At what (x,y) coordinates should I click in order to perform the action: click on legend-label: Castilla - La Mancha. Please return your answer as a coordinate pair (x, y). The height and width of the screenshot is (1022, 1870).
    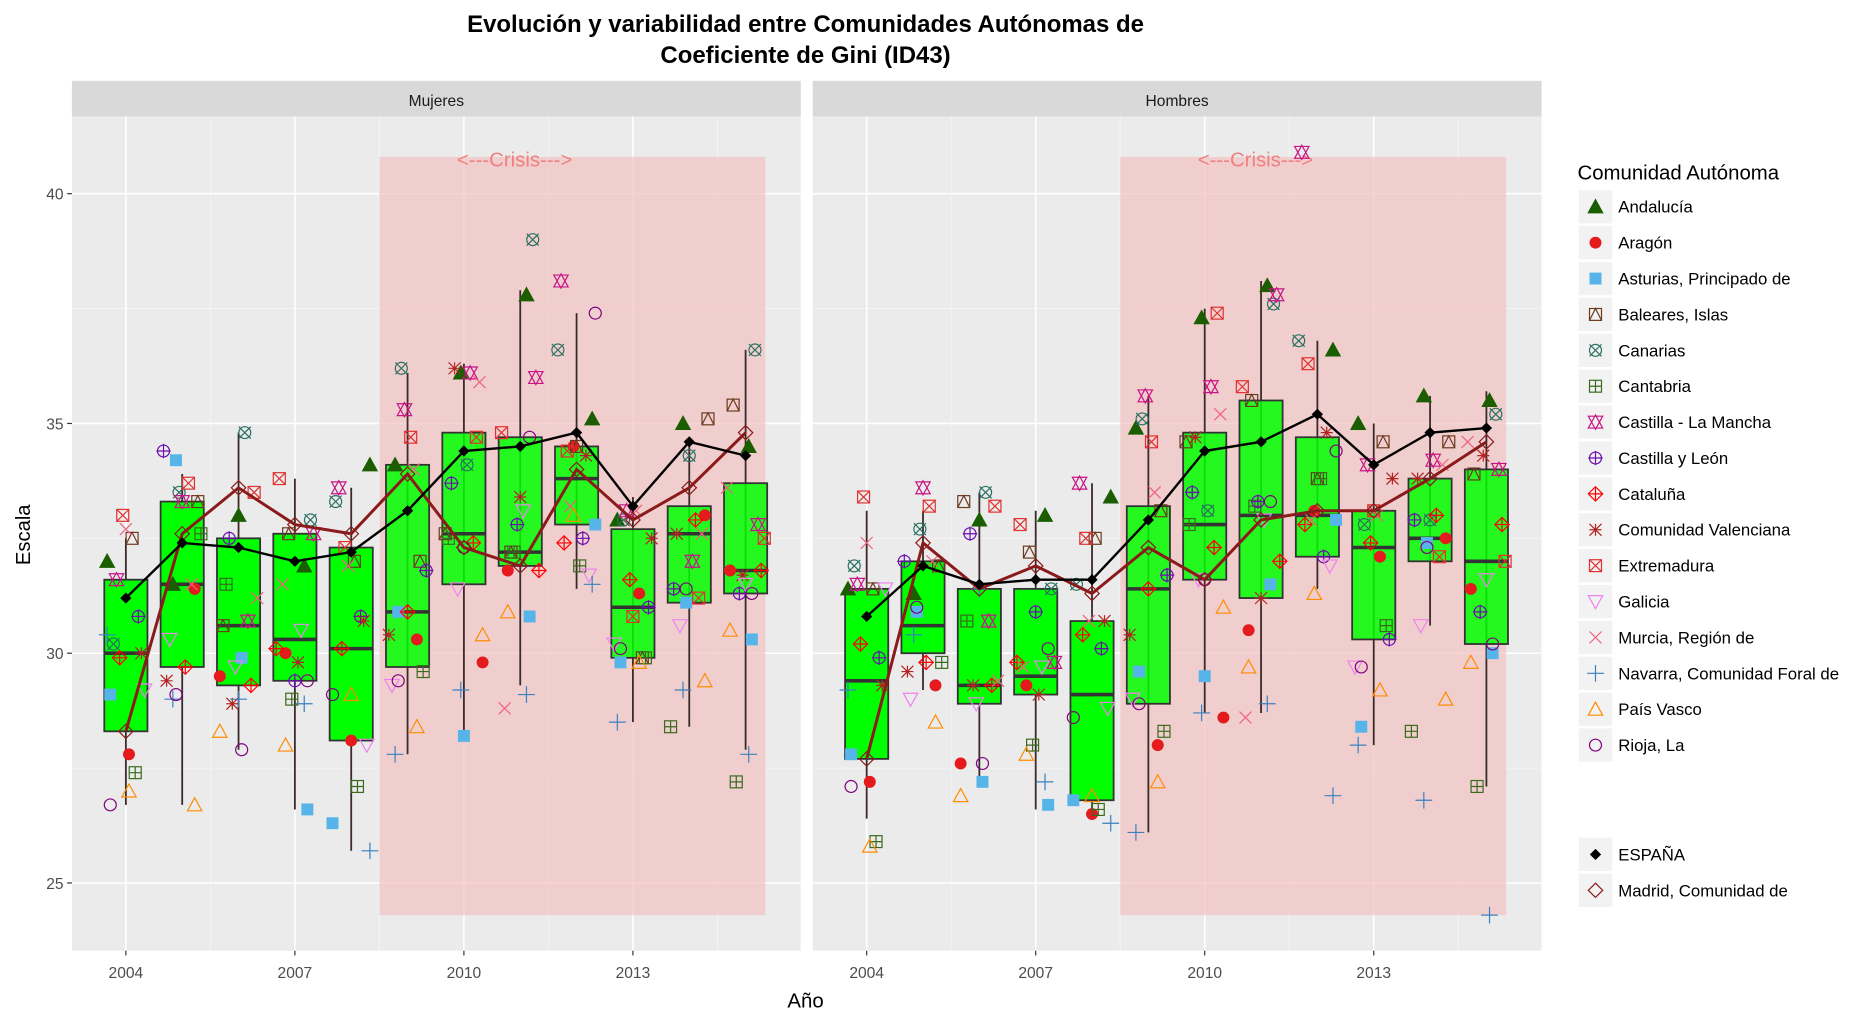
    Looking at the image, I should click on (1694, 422).